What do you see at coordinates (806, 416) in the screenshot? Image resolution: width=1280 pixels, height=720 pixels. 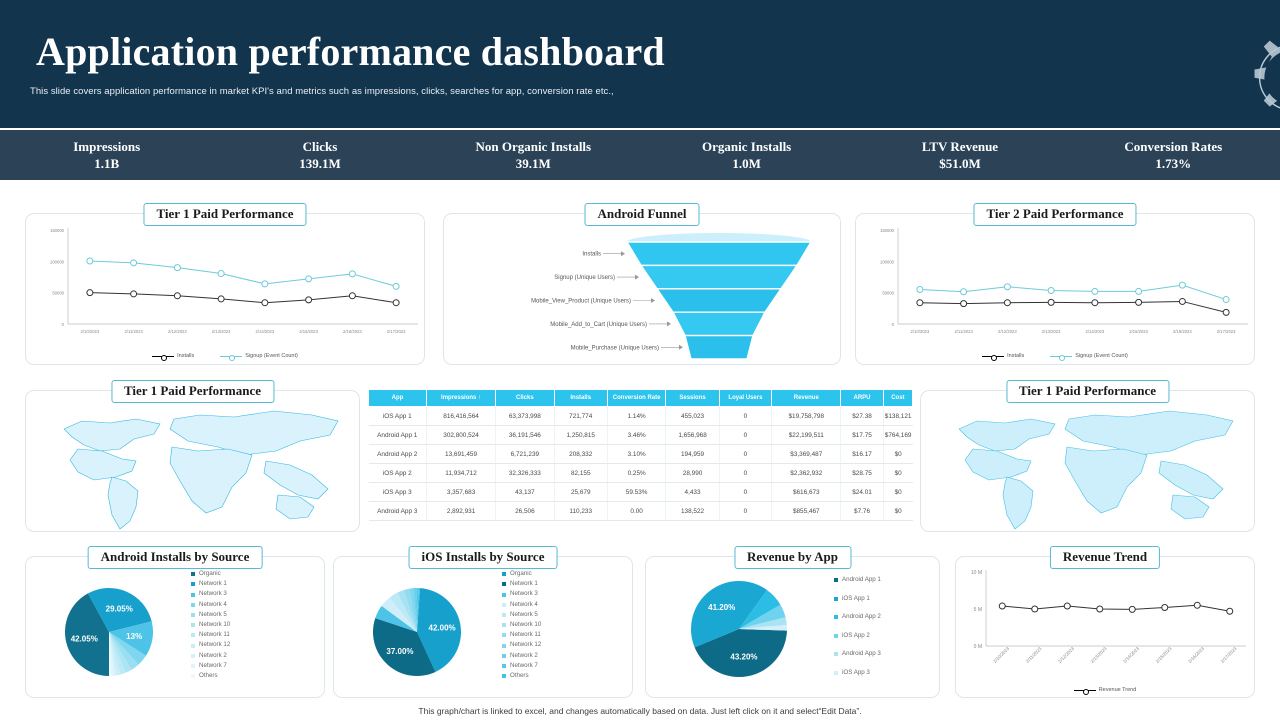 I see `table-cell: $19,758,798` at bounding box center [806, 416].